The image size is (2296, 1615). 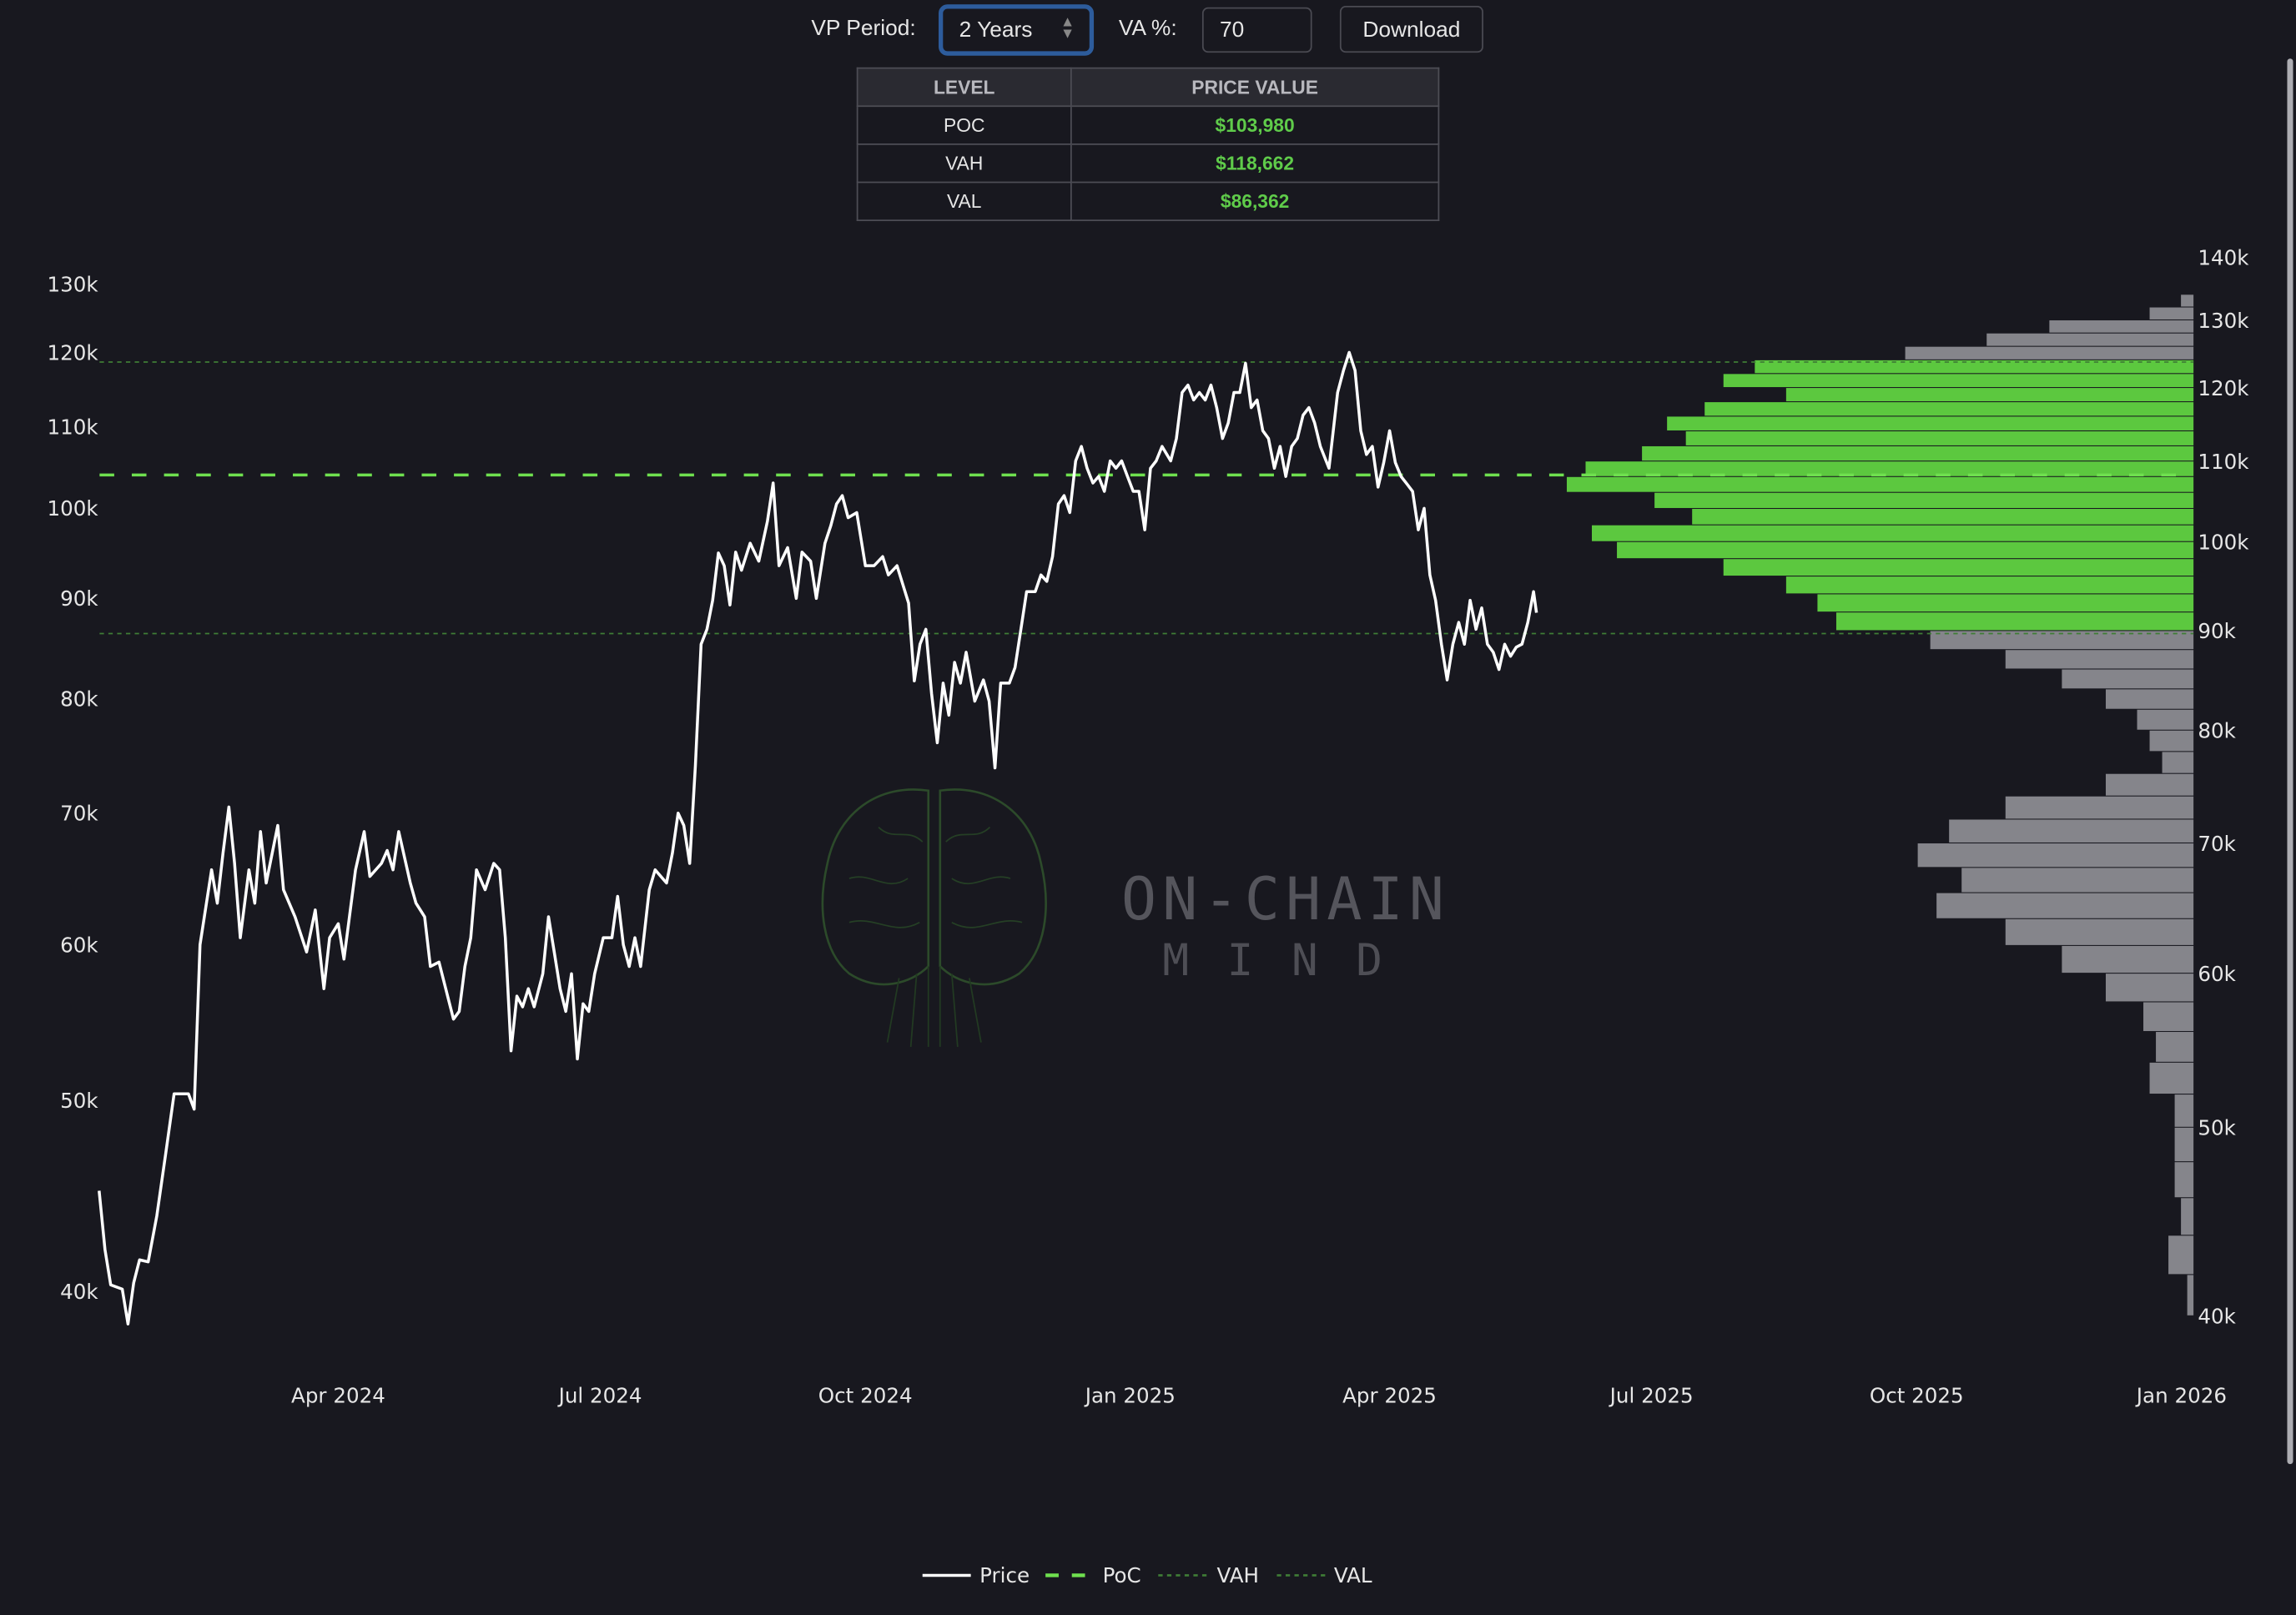 I want to click on table-row: VAH $118,662, so click(x=1148, y=163).